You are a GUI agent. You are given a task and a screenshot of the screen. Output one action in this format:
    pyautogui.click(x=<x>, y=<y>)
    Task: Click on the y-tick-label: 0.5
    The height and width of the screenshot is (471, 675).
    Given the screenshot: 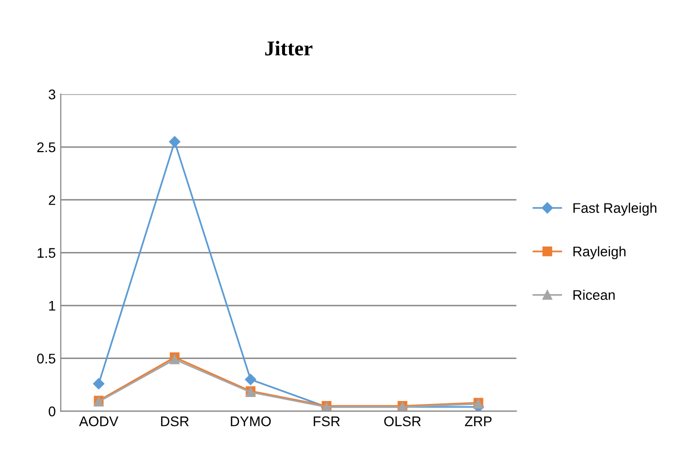 What is the action you would take?
    pyautogui.click(x=46, y=359)
    